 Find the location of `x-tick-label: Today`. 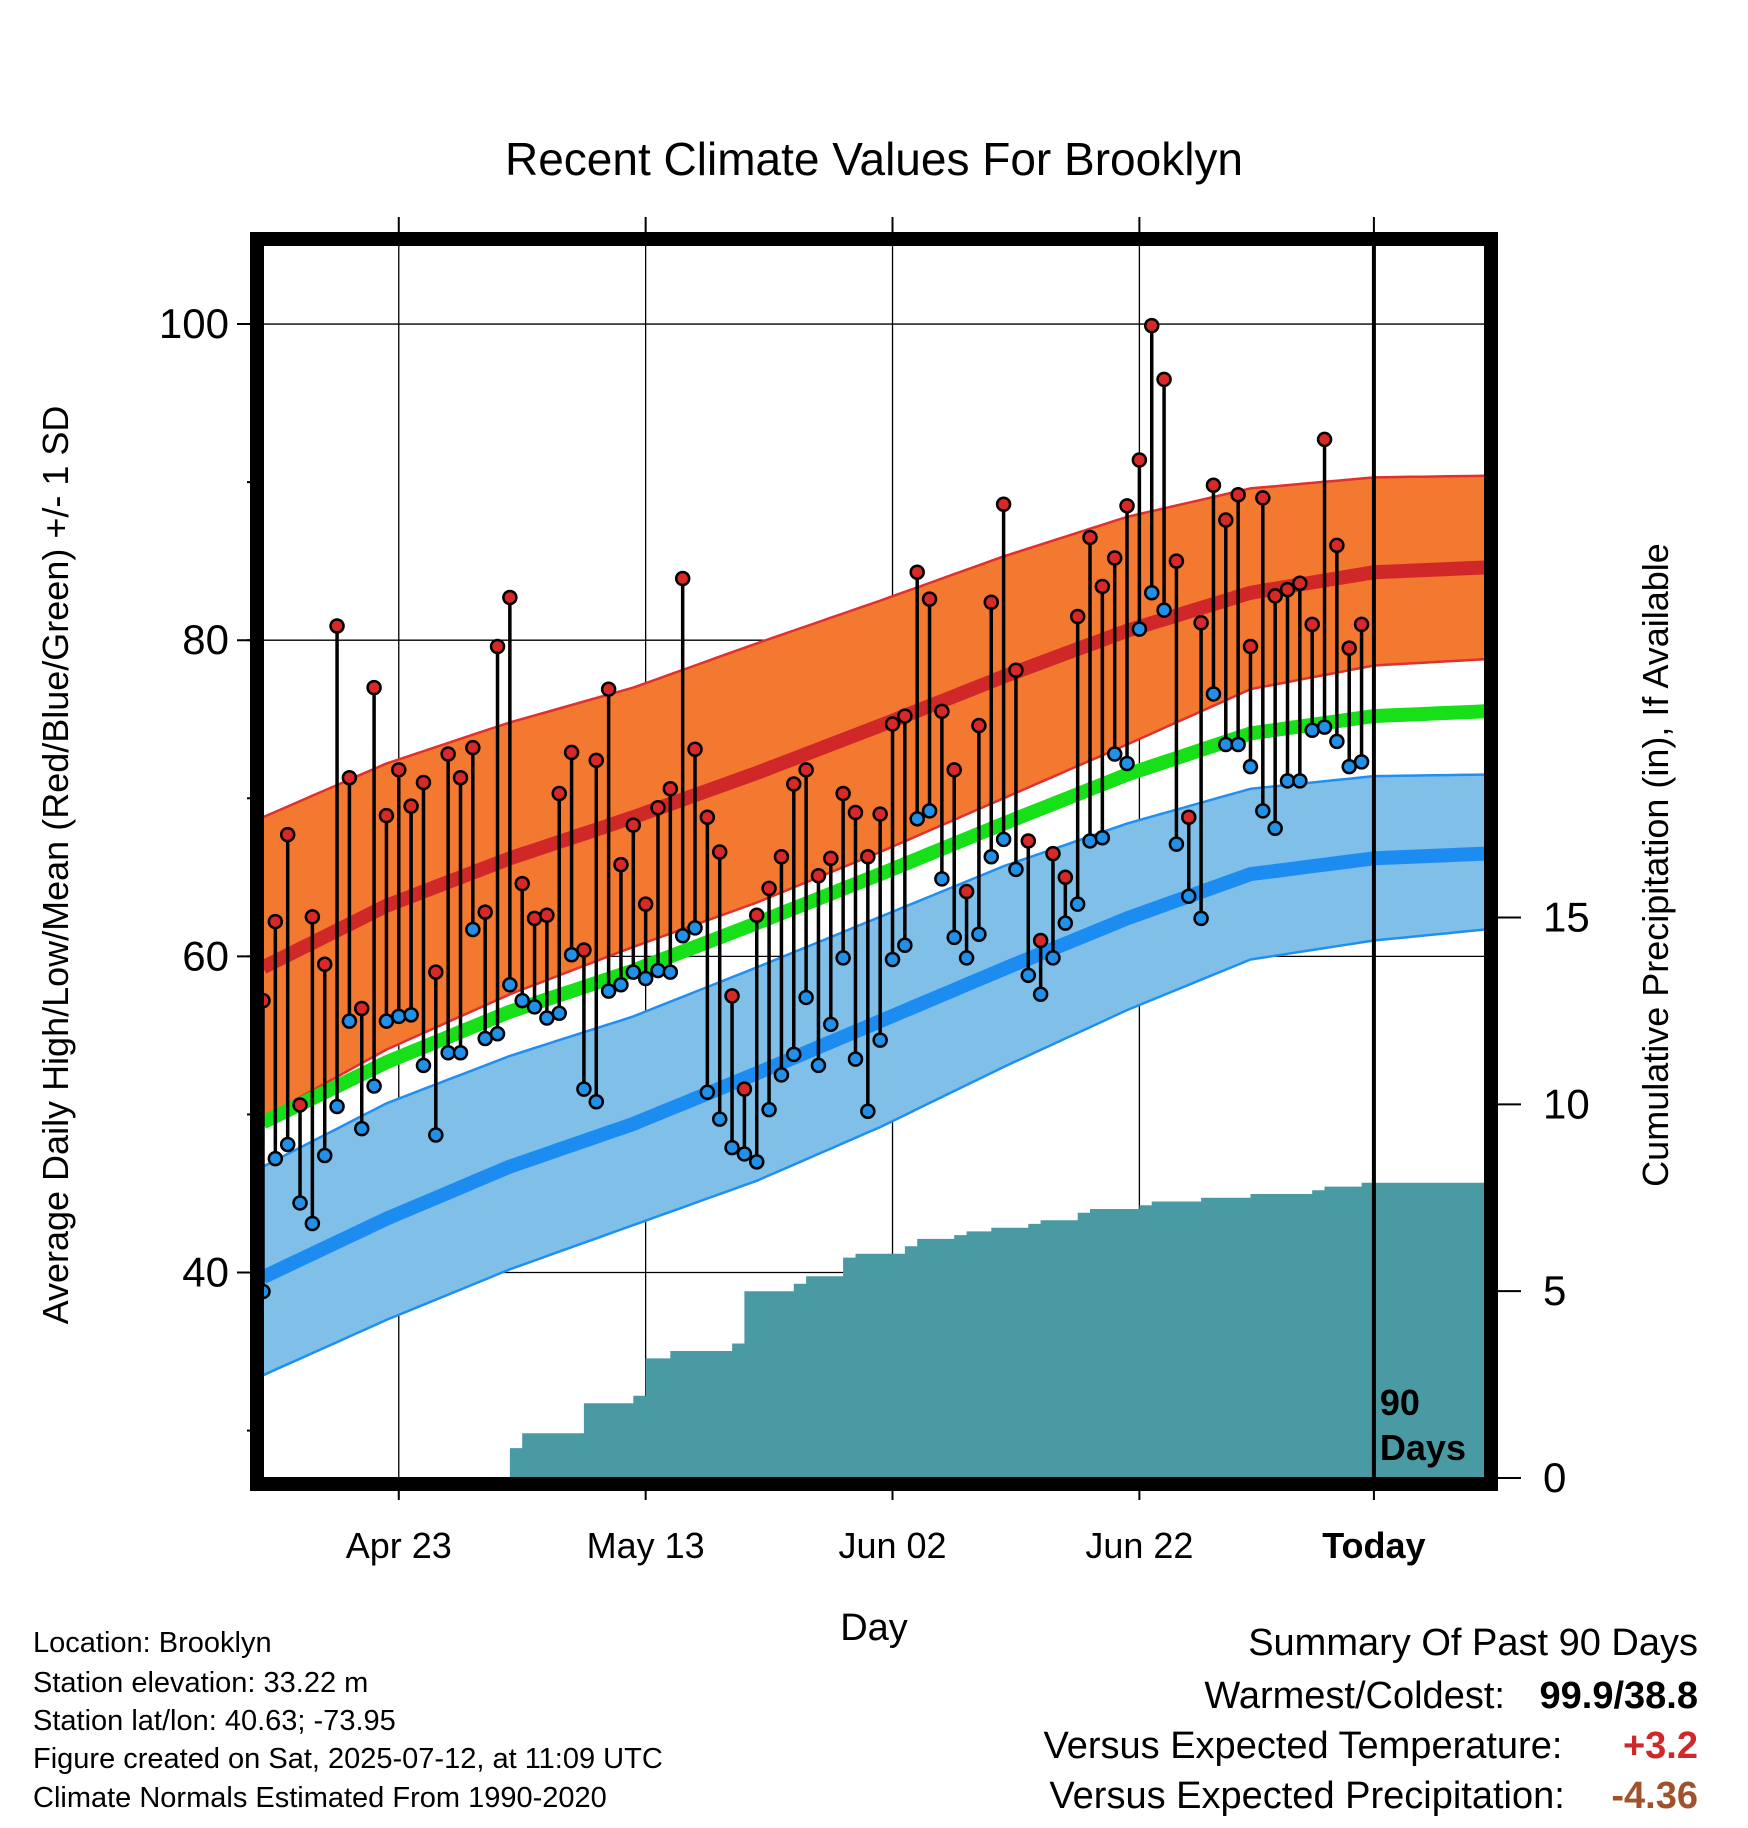

x-tick-label: Today is located at coordinates (1373, 1545).